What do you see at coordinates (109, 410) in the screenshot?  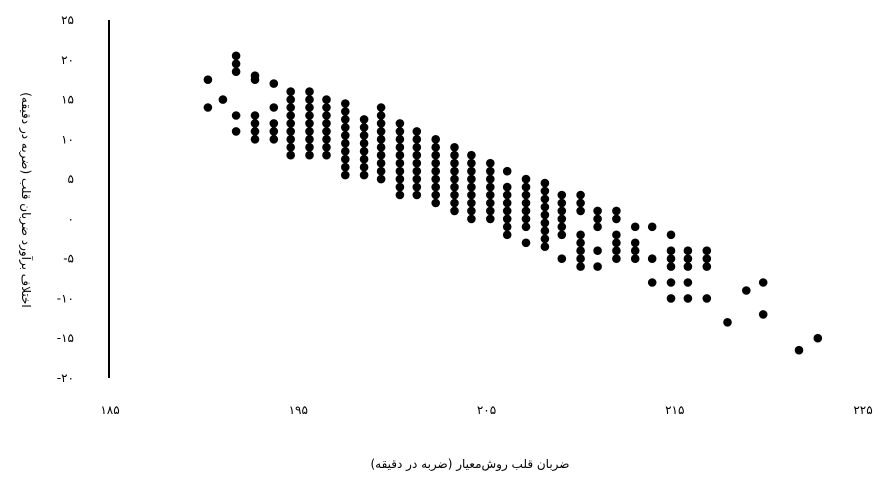 I see `x-tick-label: ۱۸۵` at bounding box center [109, 410].